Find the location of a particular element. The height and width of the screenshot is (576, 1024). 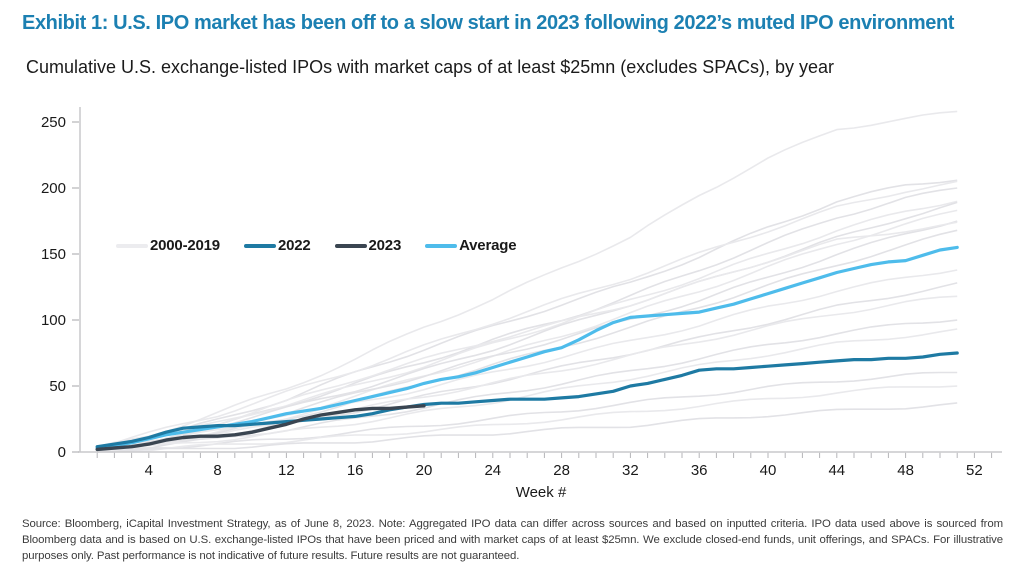

series-line-2023 is located at coordinates (260, 428).